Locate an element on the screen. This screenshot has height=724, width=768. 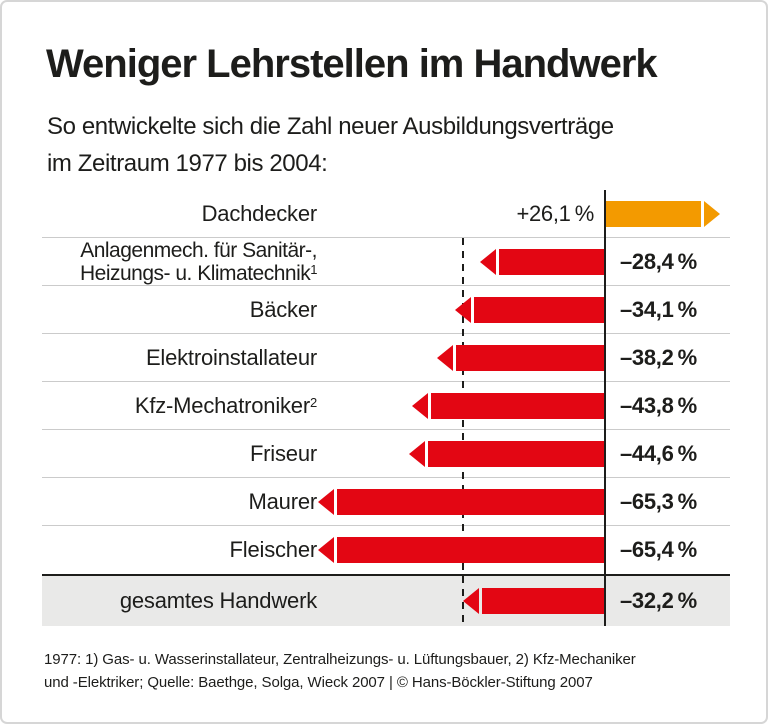
chart-subtitle-line2: im Zeitraum 1977 bis 2004: is located at coordinates (187, 163).